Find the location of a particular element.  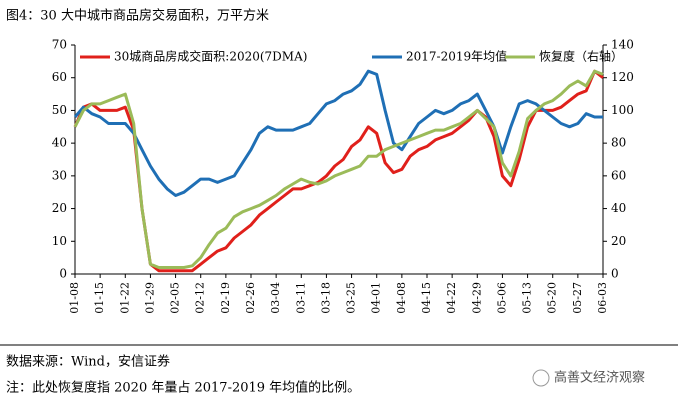

chart-title: 图4：30 大中城市商品房交易面积，万平方米 is located at coordinates (137, 16).